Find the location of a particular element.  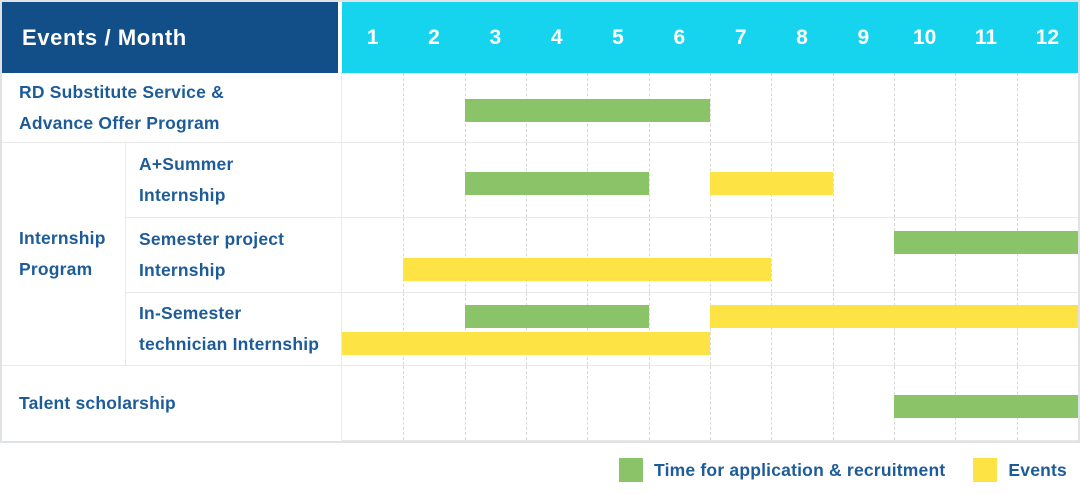

table-header-corner: Events / Month is located at coordinates (172, 37).